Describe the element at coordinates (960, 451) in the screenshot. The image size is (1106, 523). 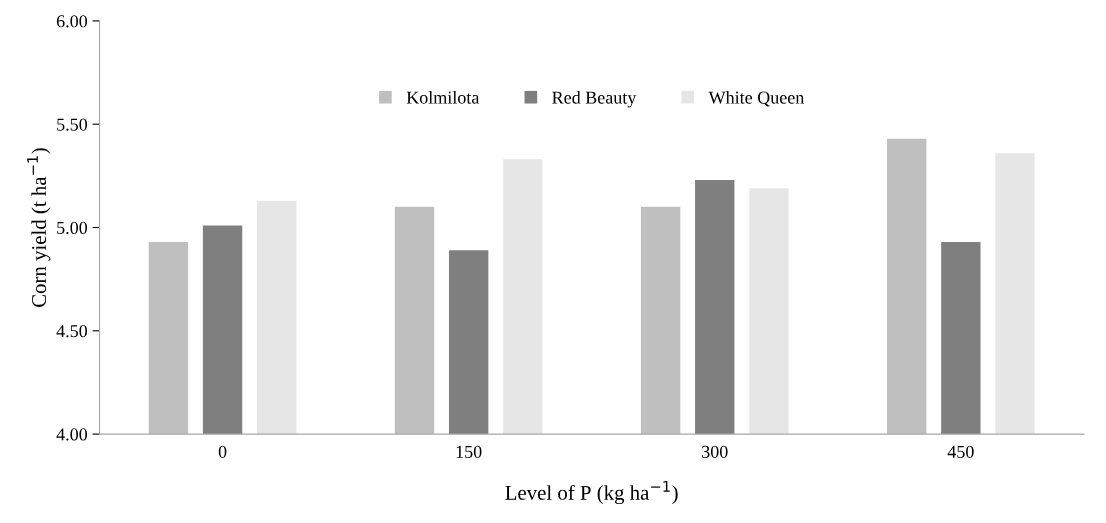
I see `x-tick-label: 450` at that location.